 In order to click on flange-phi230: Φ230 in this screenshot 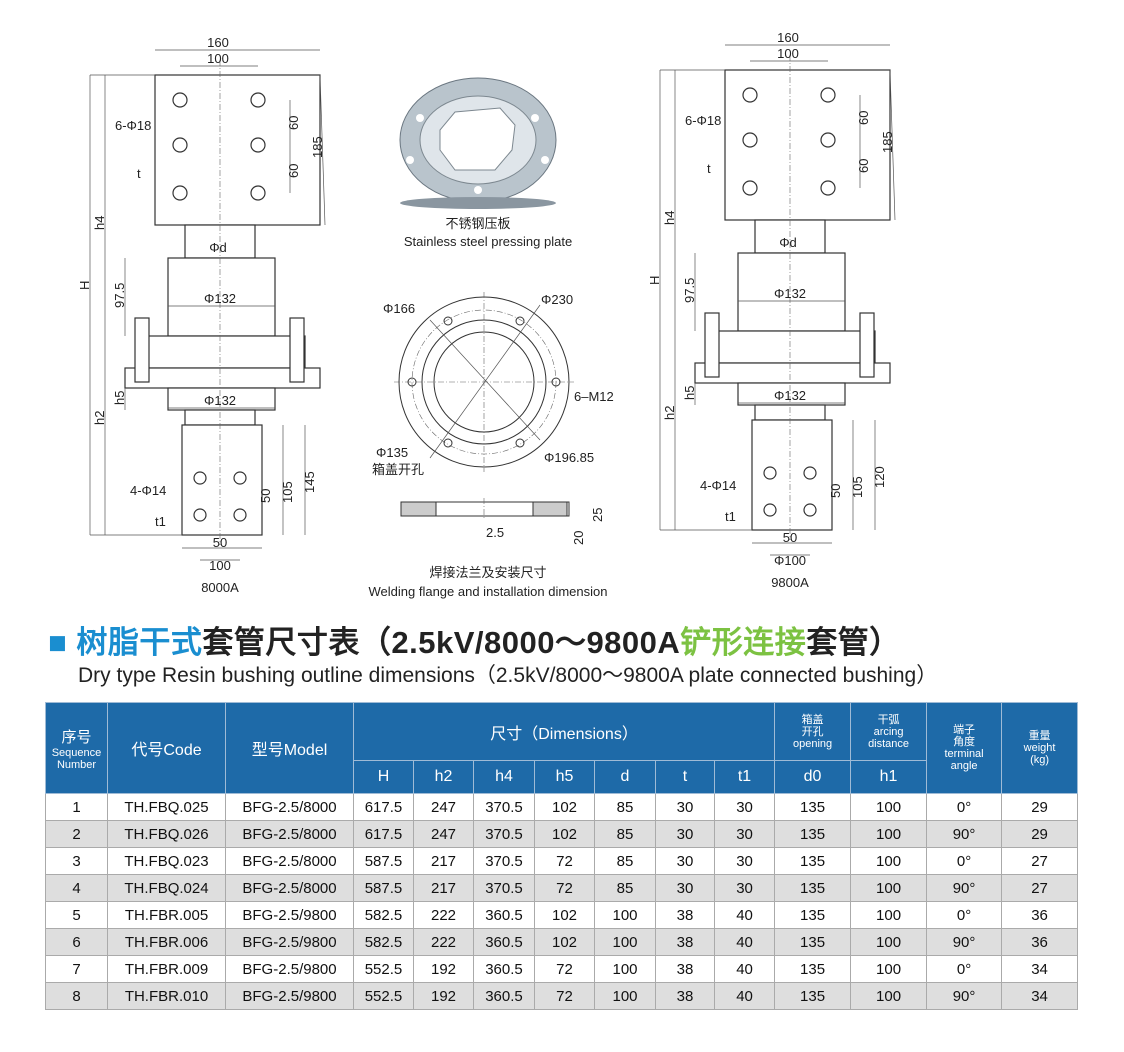, I will do `click(557, 299)`.